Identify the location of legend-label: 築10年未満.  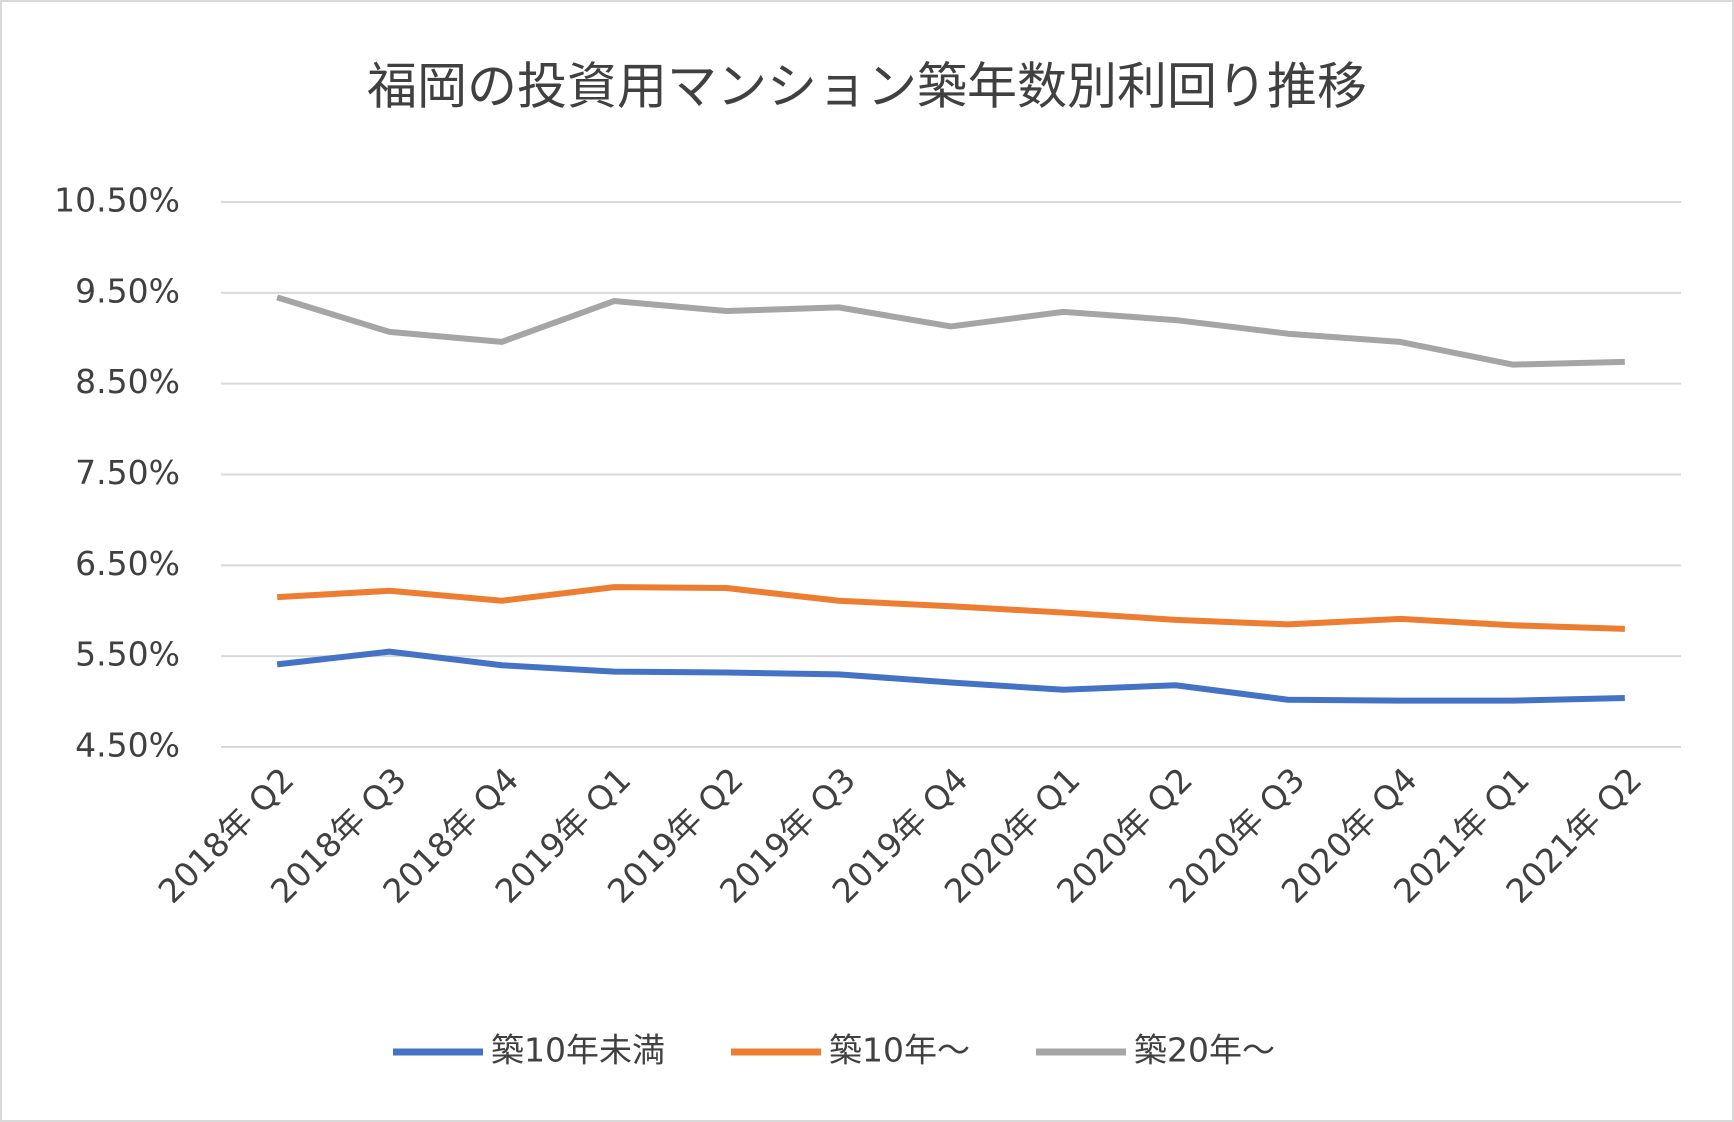
(578, 1050).